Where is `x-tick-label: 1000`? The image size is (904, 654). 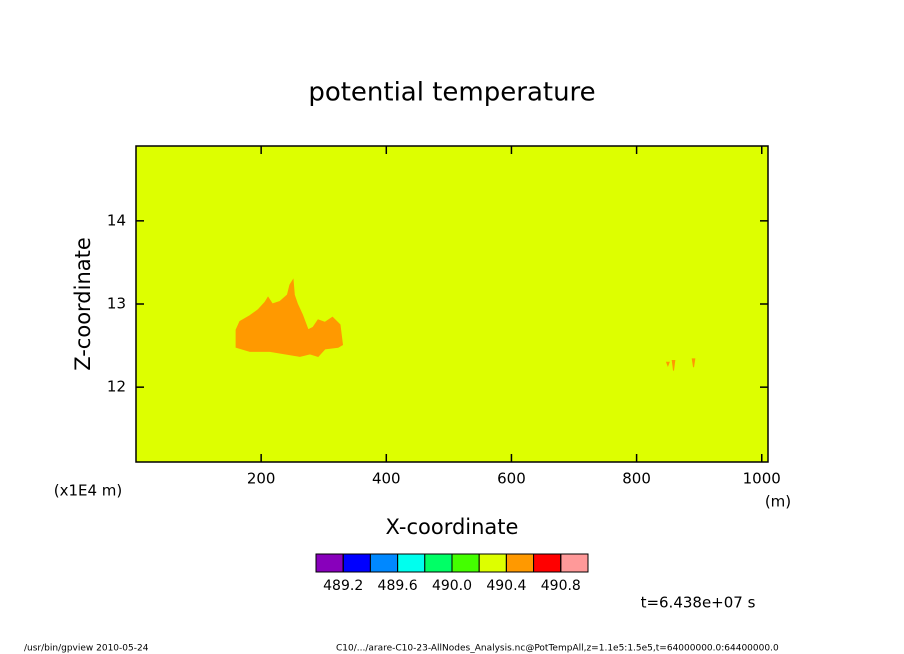
x-tick-label: 1000 is located at coordinates (762, 479).